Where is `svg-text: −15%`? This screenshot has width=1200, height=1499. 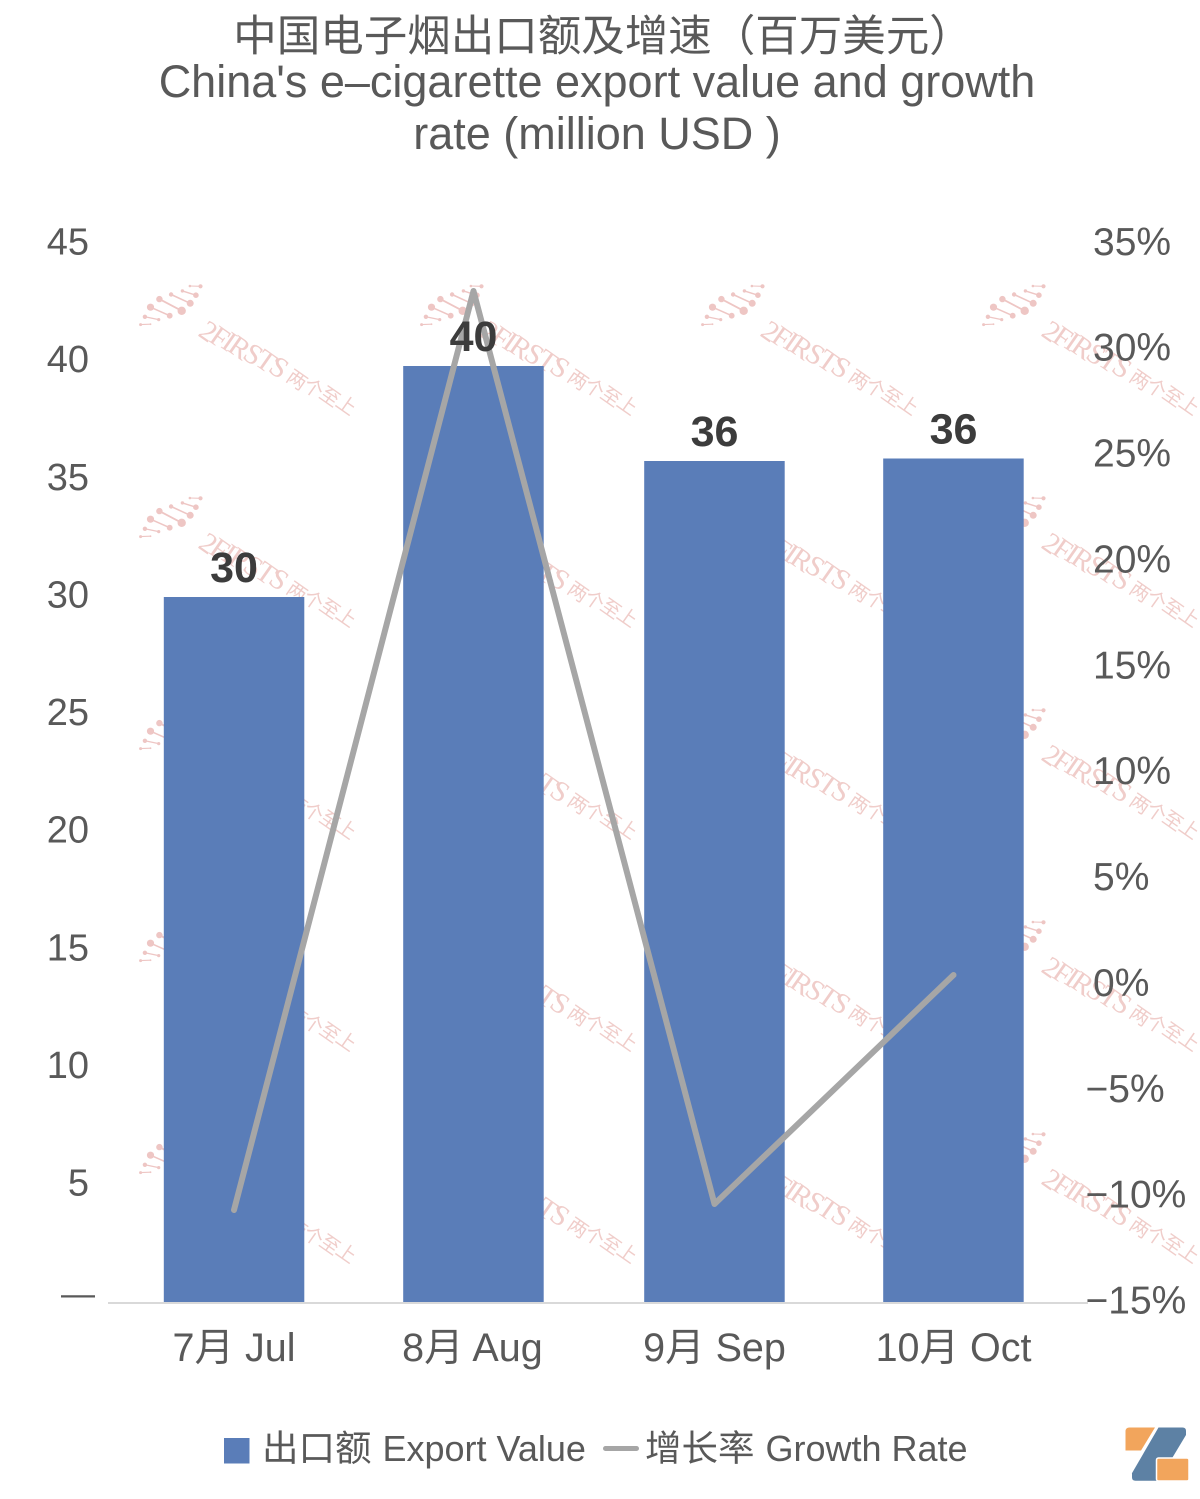
svg-text: −15% is located at coordinates (1136, 1301).